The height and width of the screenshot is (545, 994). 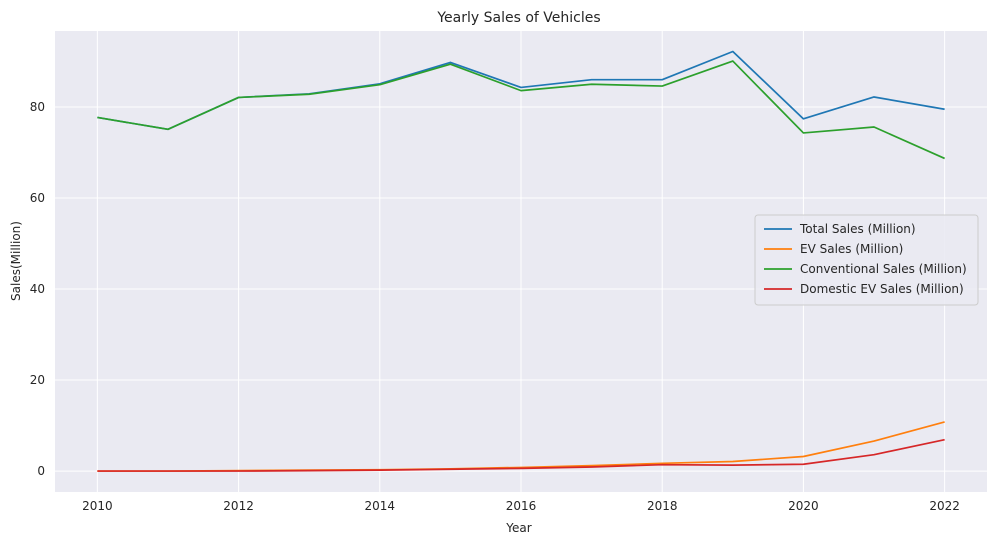 I want to click on y-tick-label: 80, so click(x=37, y=107).